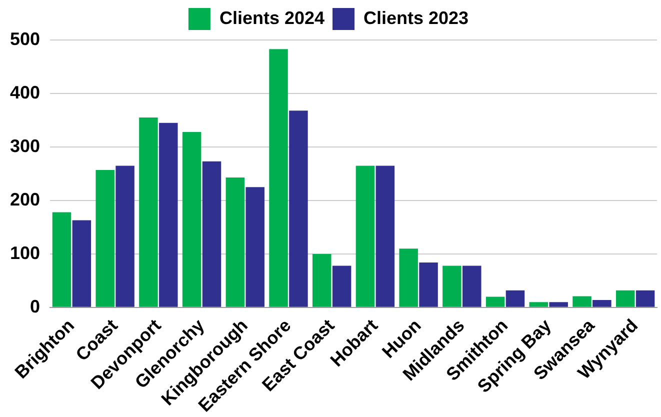 This screenshot has height=417, width=661. I want to click on legend-label: Clients 2023, so click(416, 18).